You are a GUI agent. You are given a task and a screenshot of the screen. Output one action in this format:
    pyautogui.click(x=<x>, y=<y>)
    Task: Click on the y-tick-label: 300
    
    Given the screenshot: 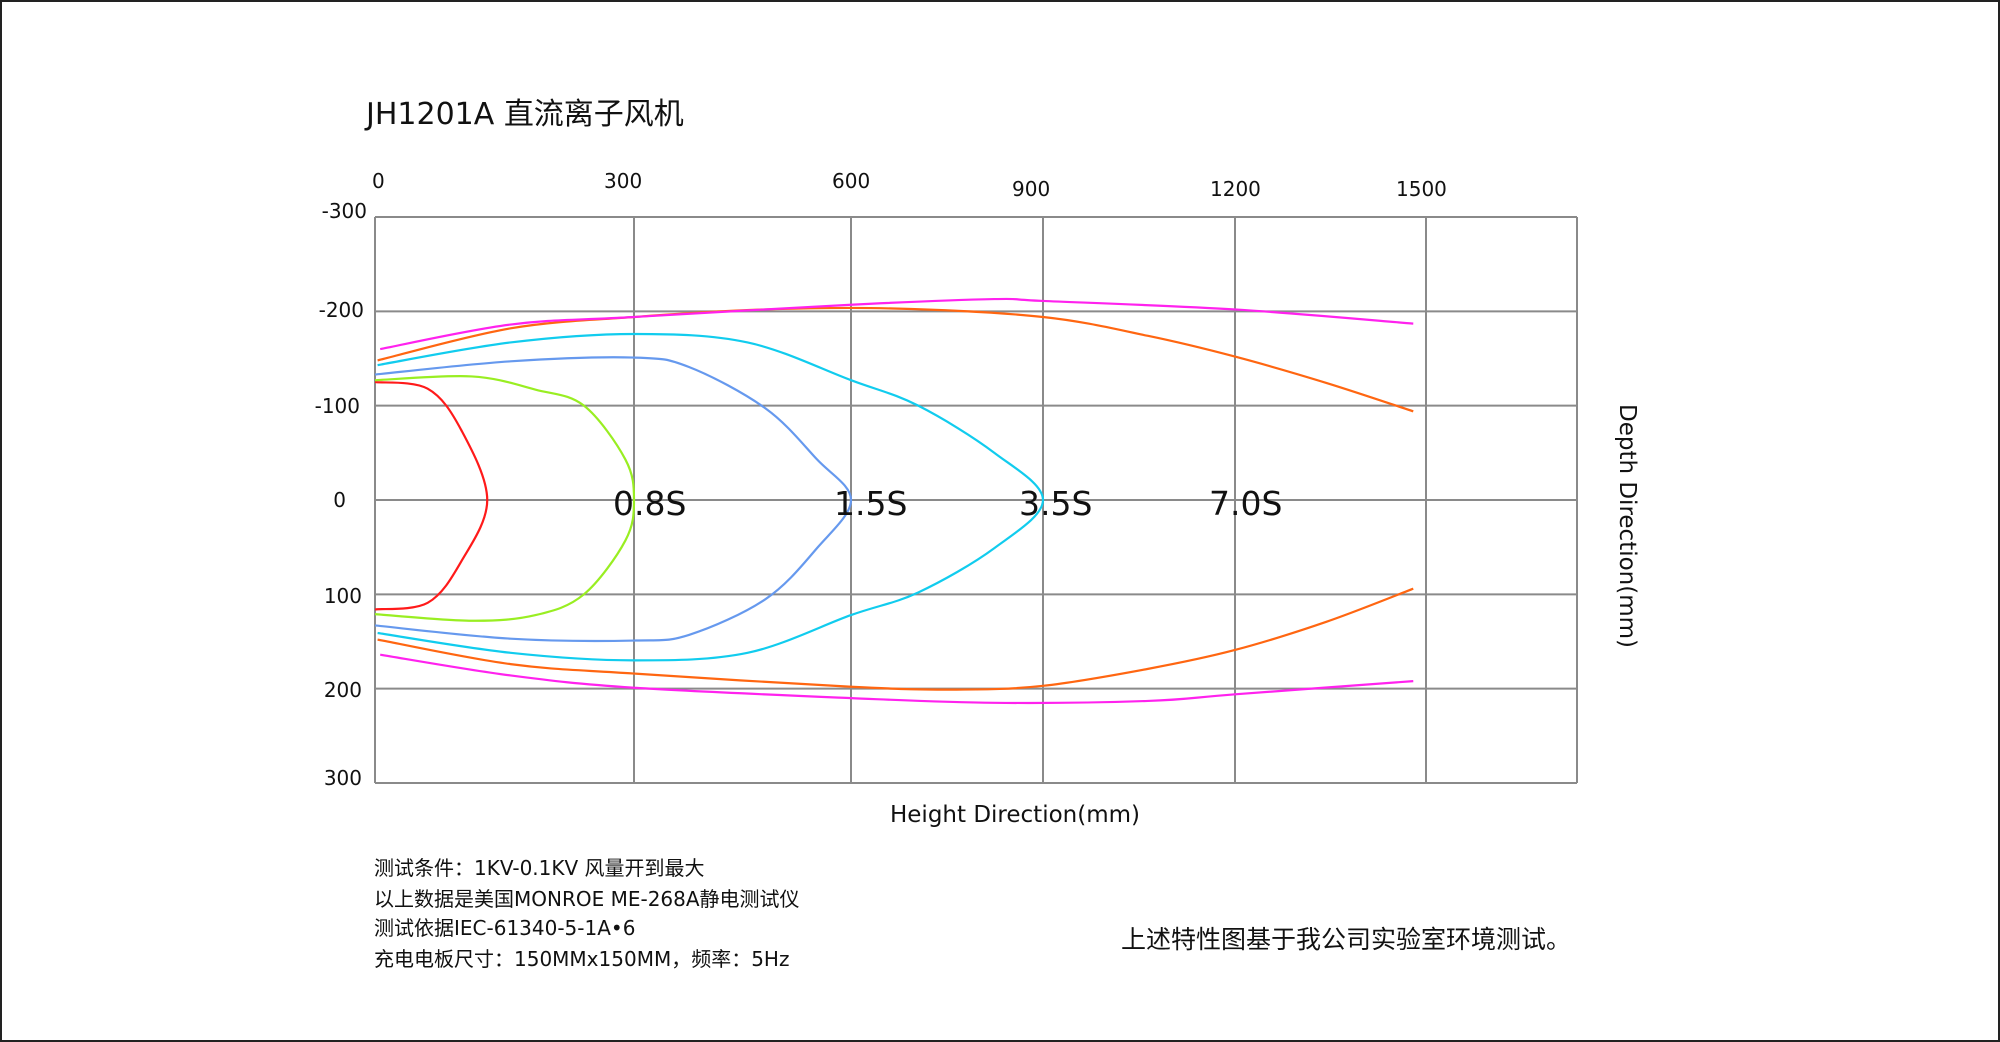 What is the action you would take?
    pyautogui.click(x=343, y=778)
    